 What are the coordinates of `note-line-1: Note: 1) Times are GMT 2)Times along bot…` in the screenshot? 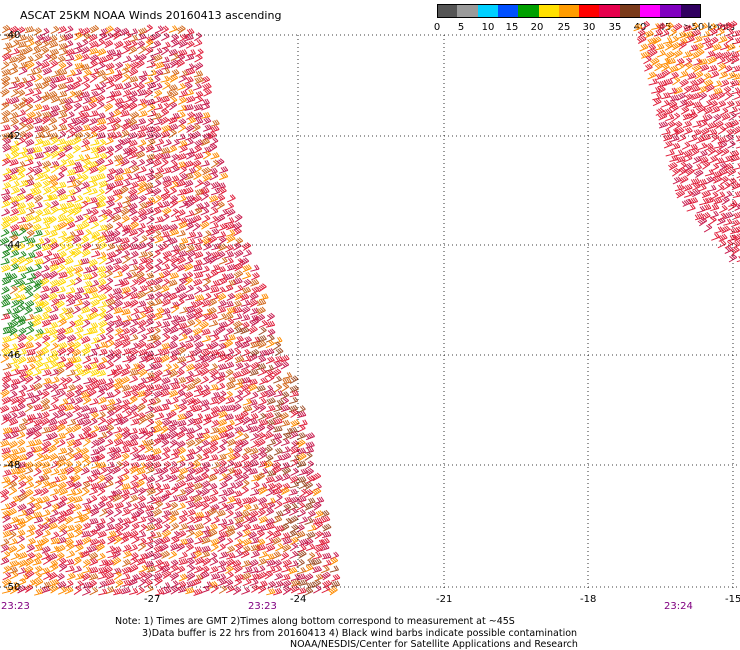 It's located at (315, 621).